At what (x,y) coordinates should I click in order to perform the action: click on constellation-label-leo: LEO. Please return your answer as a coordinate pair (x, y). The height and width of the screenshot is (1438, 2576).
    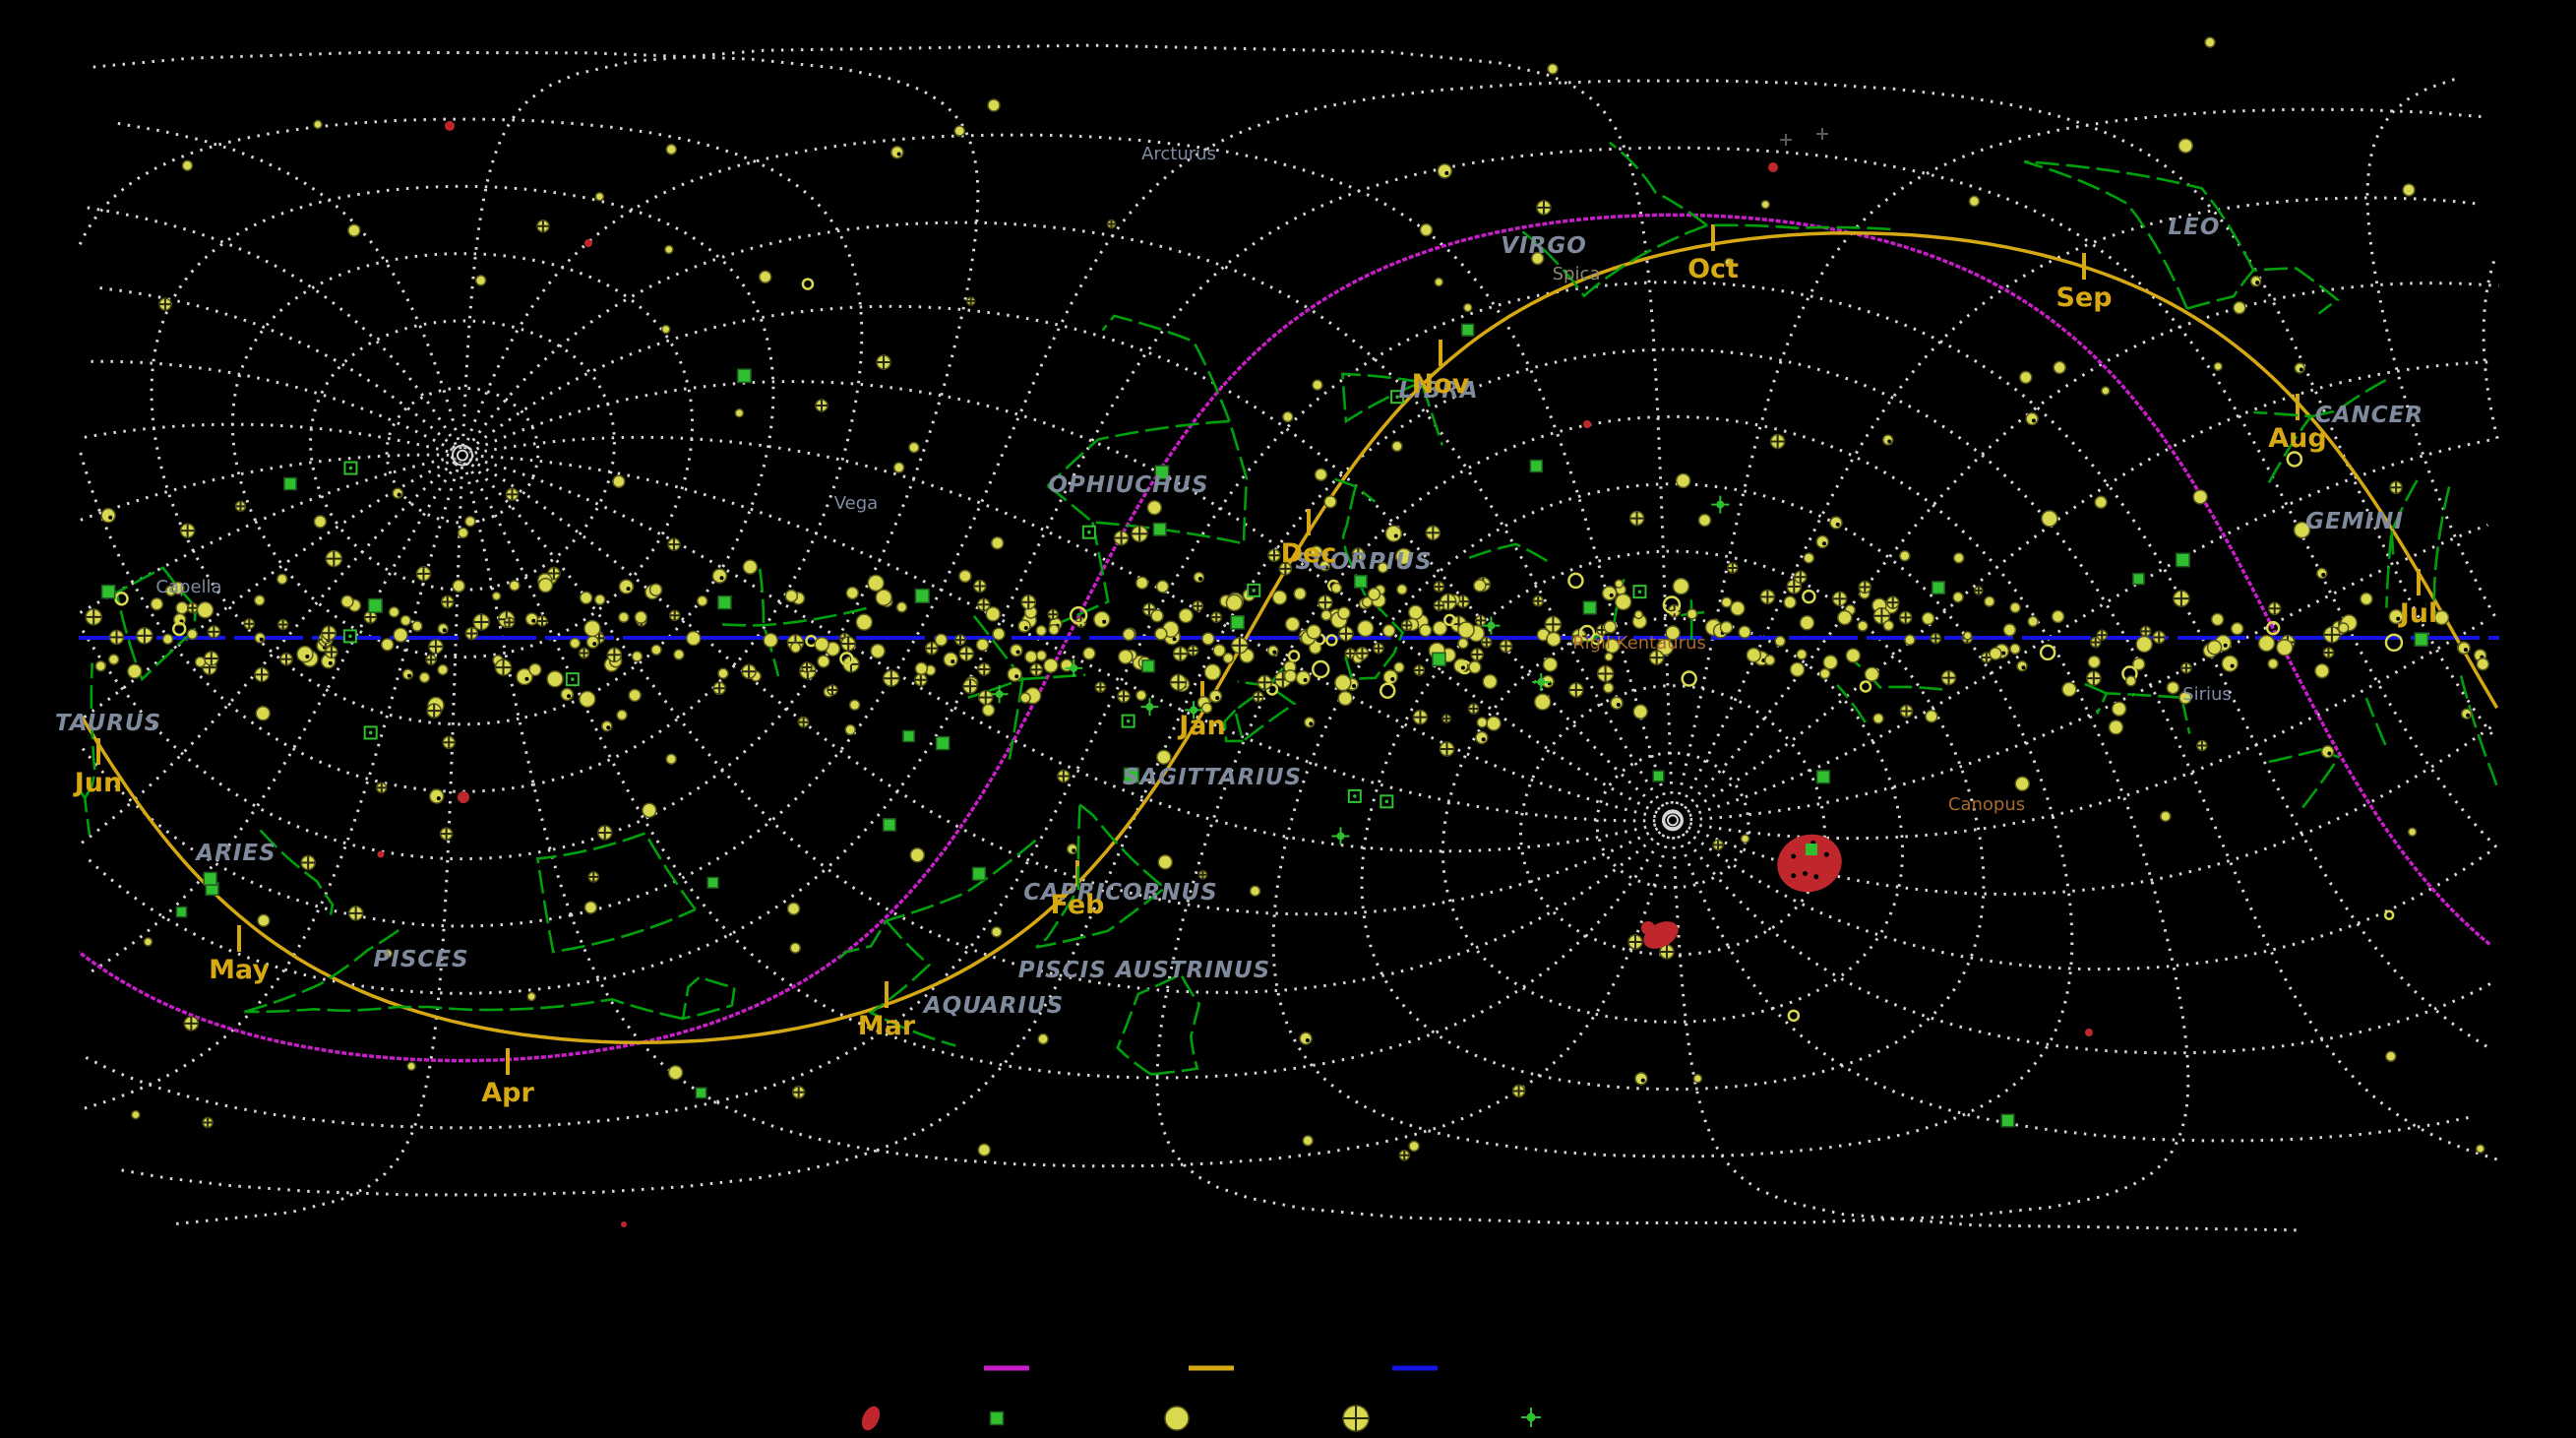
    Looking at the image, I should click on (2195, 227).